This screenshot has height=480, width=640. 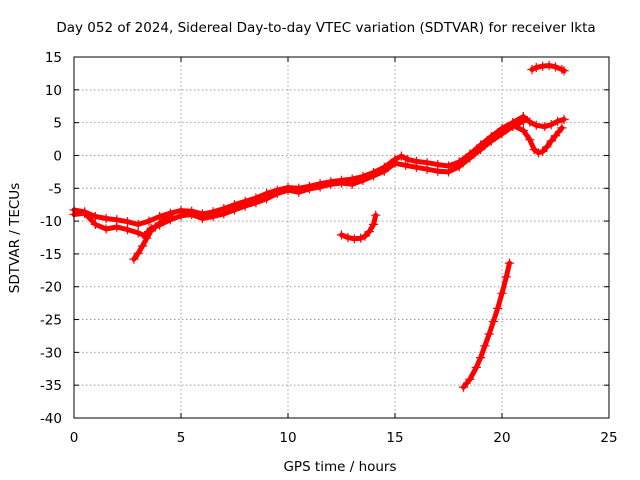 What do you see at coordinates (51, 255) in the screenshot?
I see `y-tick-label: -15` at bounding box center [51, 255].